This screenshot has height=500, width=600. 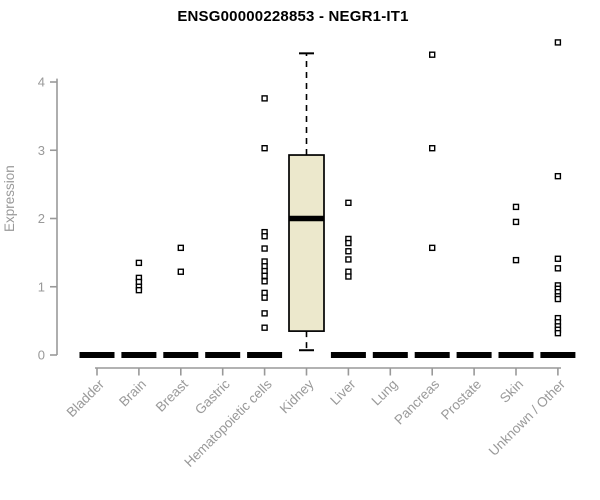 What do you see at coordinates (527, 417) in the screenshot?
I see `x-tick-label: Unknown / Other` at bounding box center [527, 417].